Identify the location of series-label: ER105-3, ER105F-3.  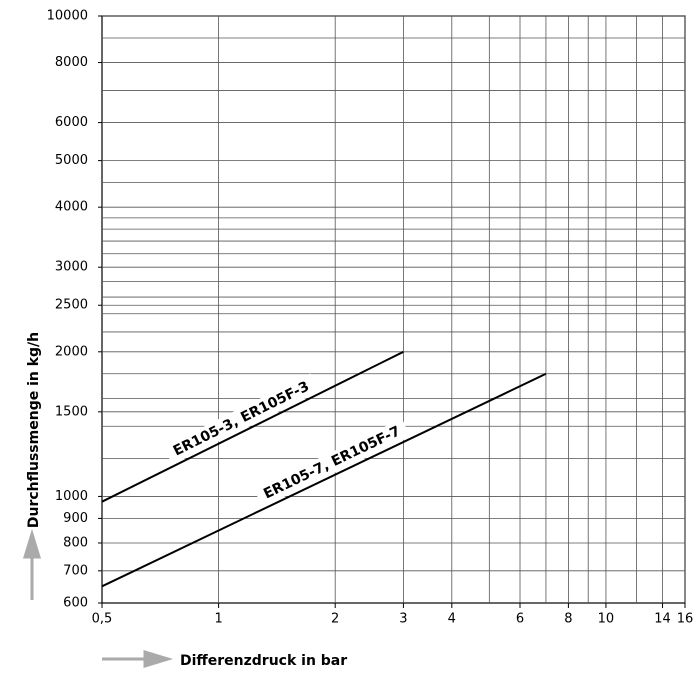
(241, 419).